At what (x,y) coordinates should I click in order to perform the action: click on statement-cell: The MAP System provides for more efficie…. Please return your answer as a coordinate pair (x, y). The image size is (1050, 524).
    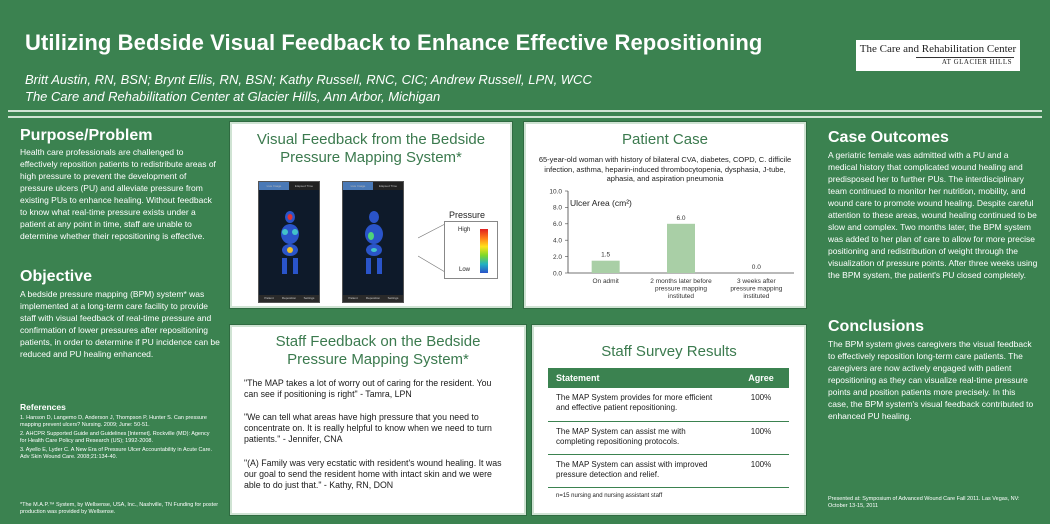
    Looking at the image, I should click on (640, 405).